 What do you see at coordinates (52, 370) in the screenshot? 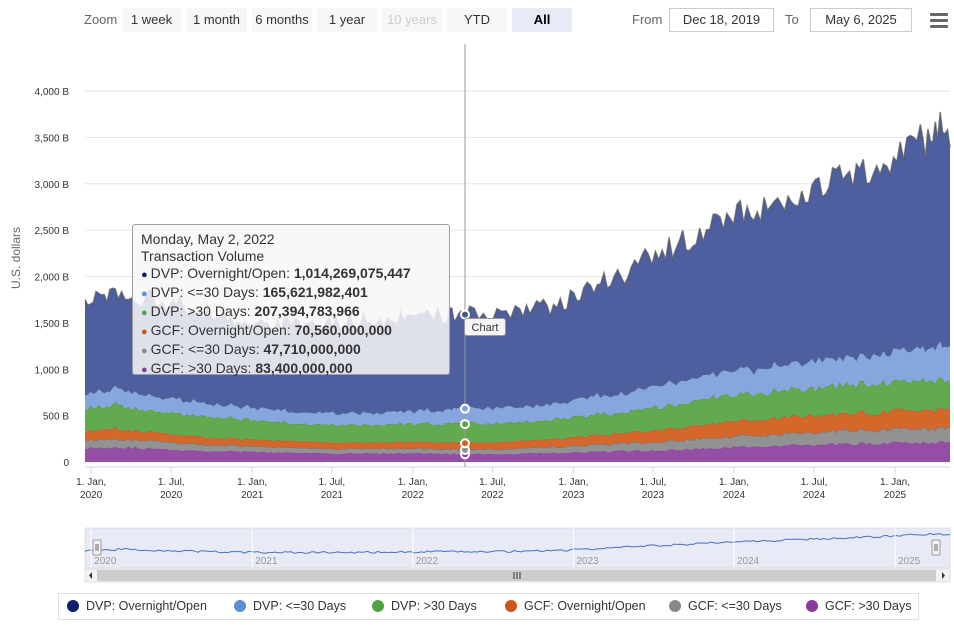
I see `y-tick-label: 1,000 B` at bounding box center [52, 370].